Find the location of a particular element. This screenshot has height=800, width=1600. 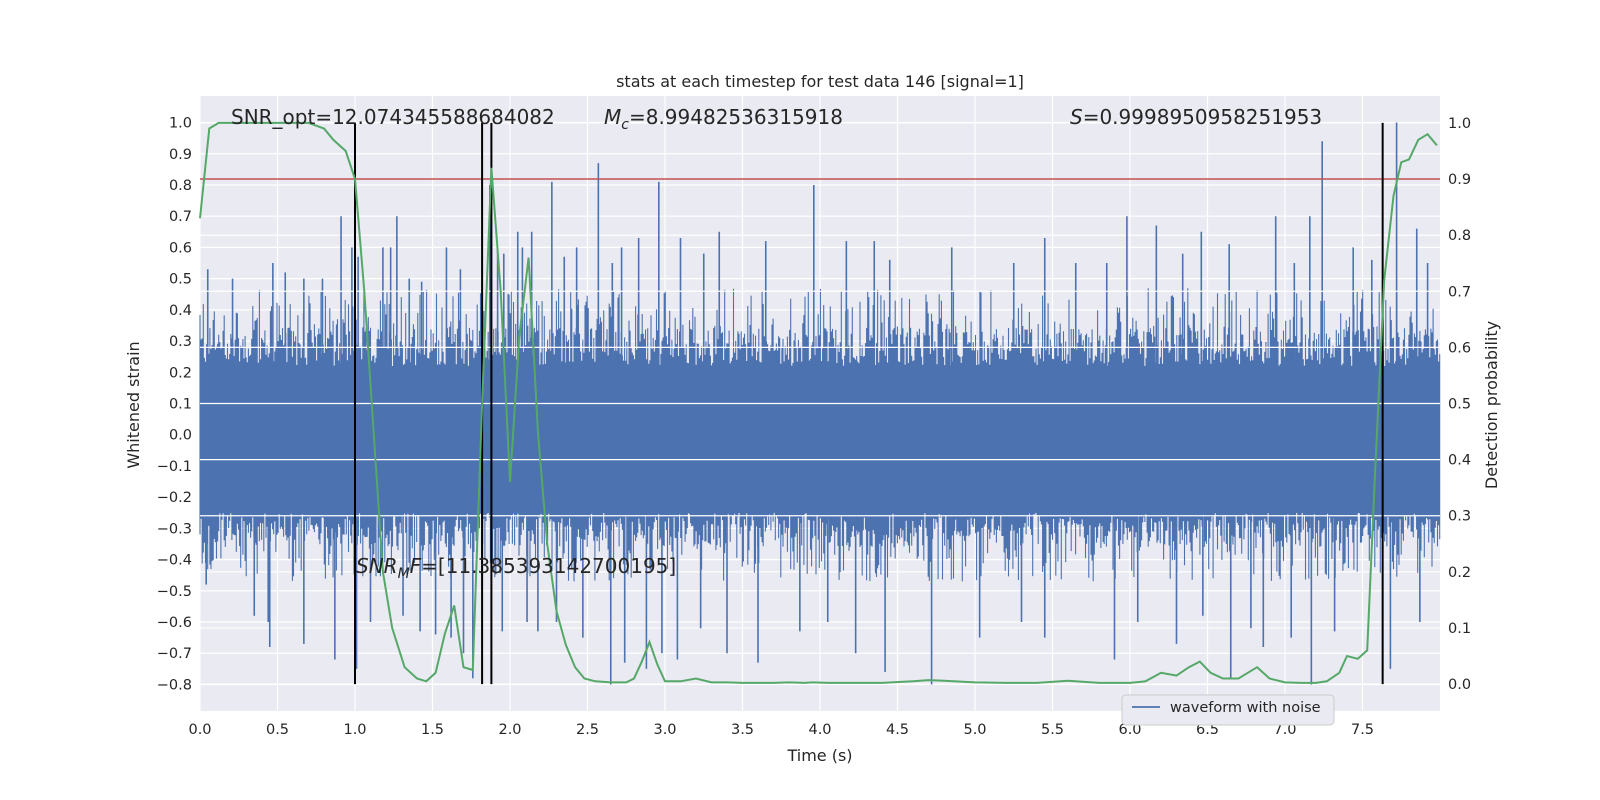

x-tick-label: 4.5 is located at coordinates (897, 730).